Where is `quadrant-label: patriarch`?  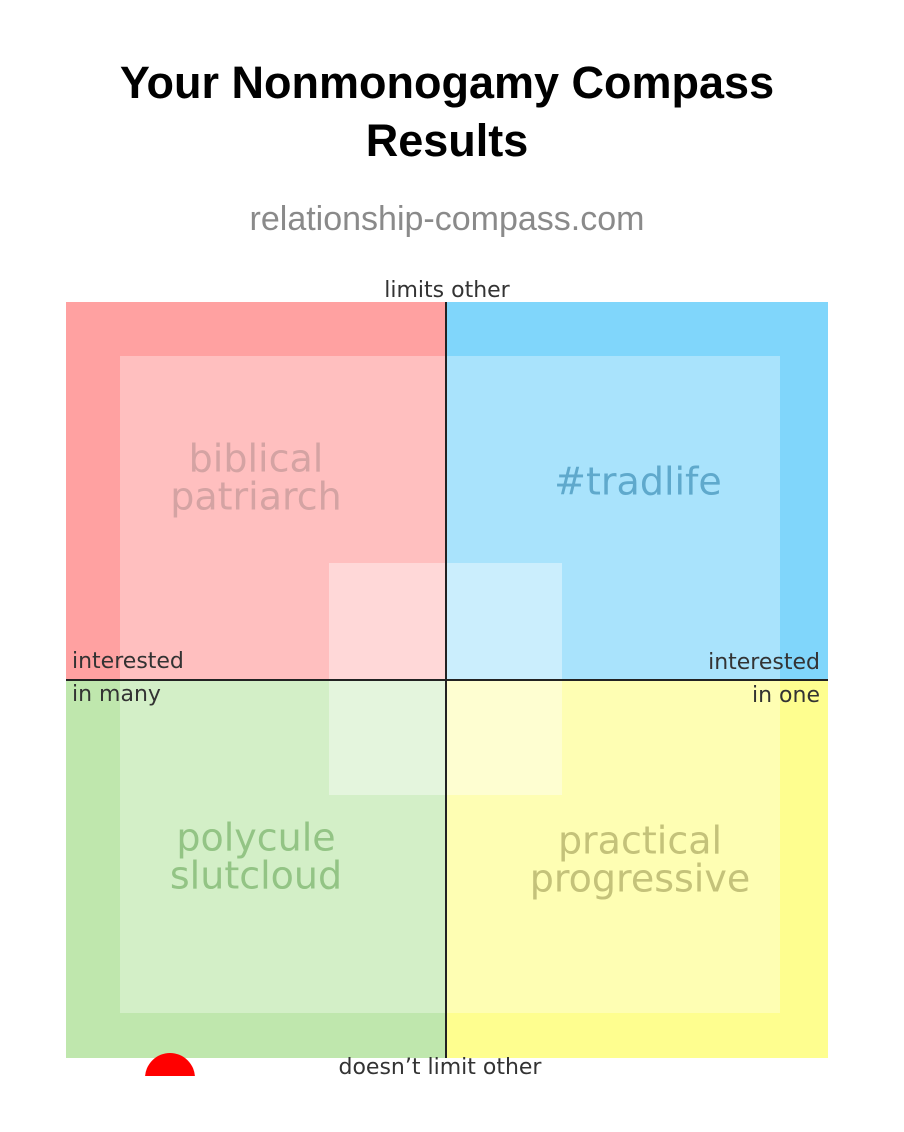
quadrant-label: patriarch is located at coordinates (256, 497).